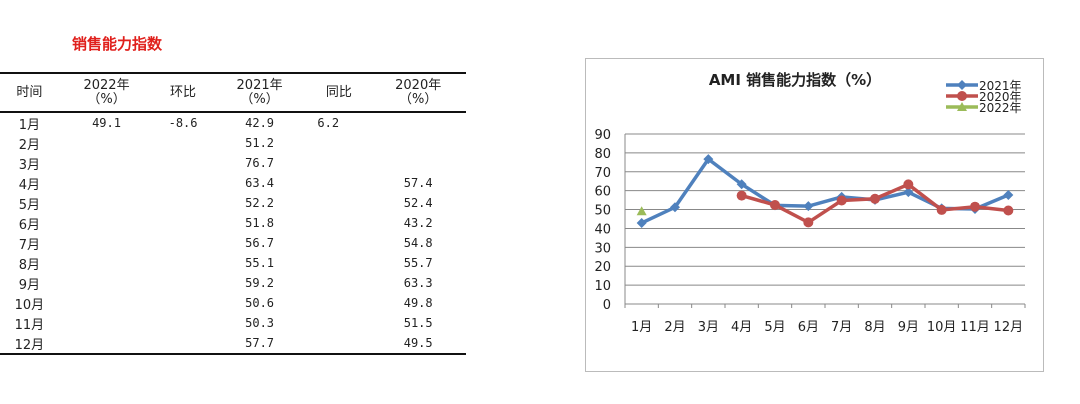 This screenshot has width=1080, height=404. I want to click on table-cell: 52.4, so click(418, 203).